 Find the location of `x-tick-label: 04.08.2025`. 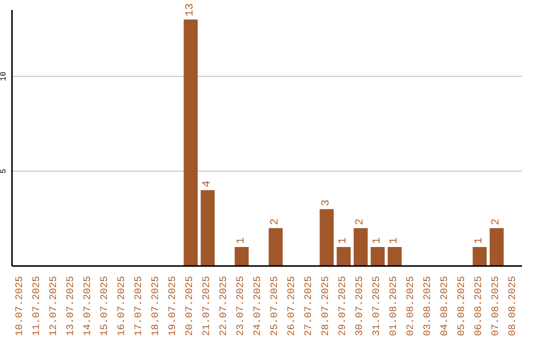

x-tick-label: 04.08.2025 is located at coordinates (445, 306).